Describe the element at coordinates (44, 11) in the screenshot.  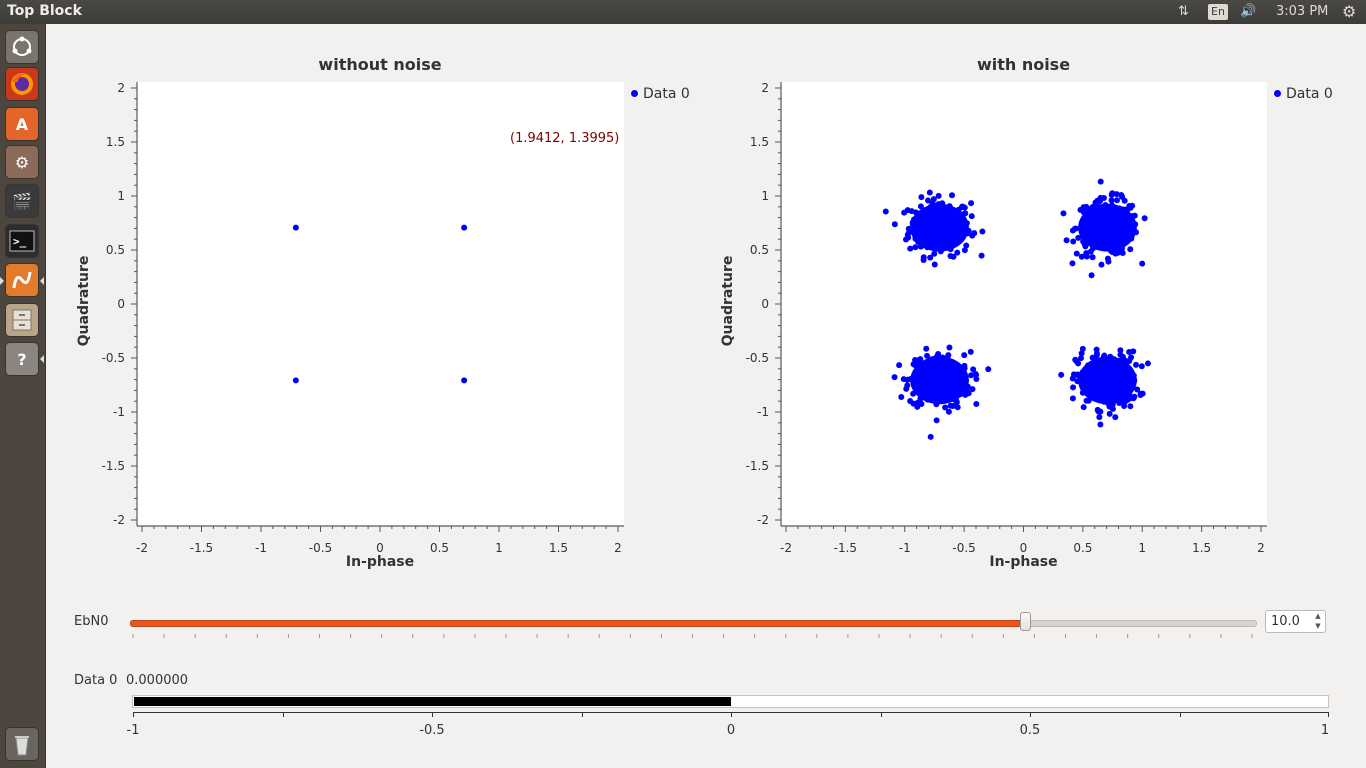
I see `window-title: Top Block` at that location.